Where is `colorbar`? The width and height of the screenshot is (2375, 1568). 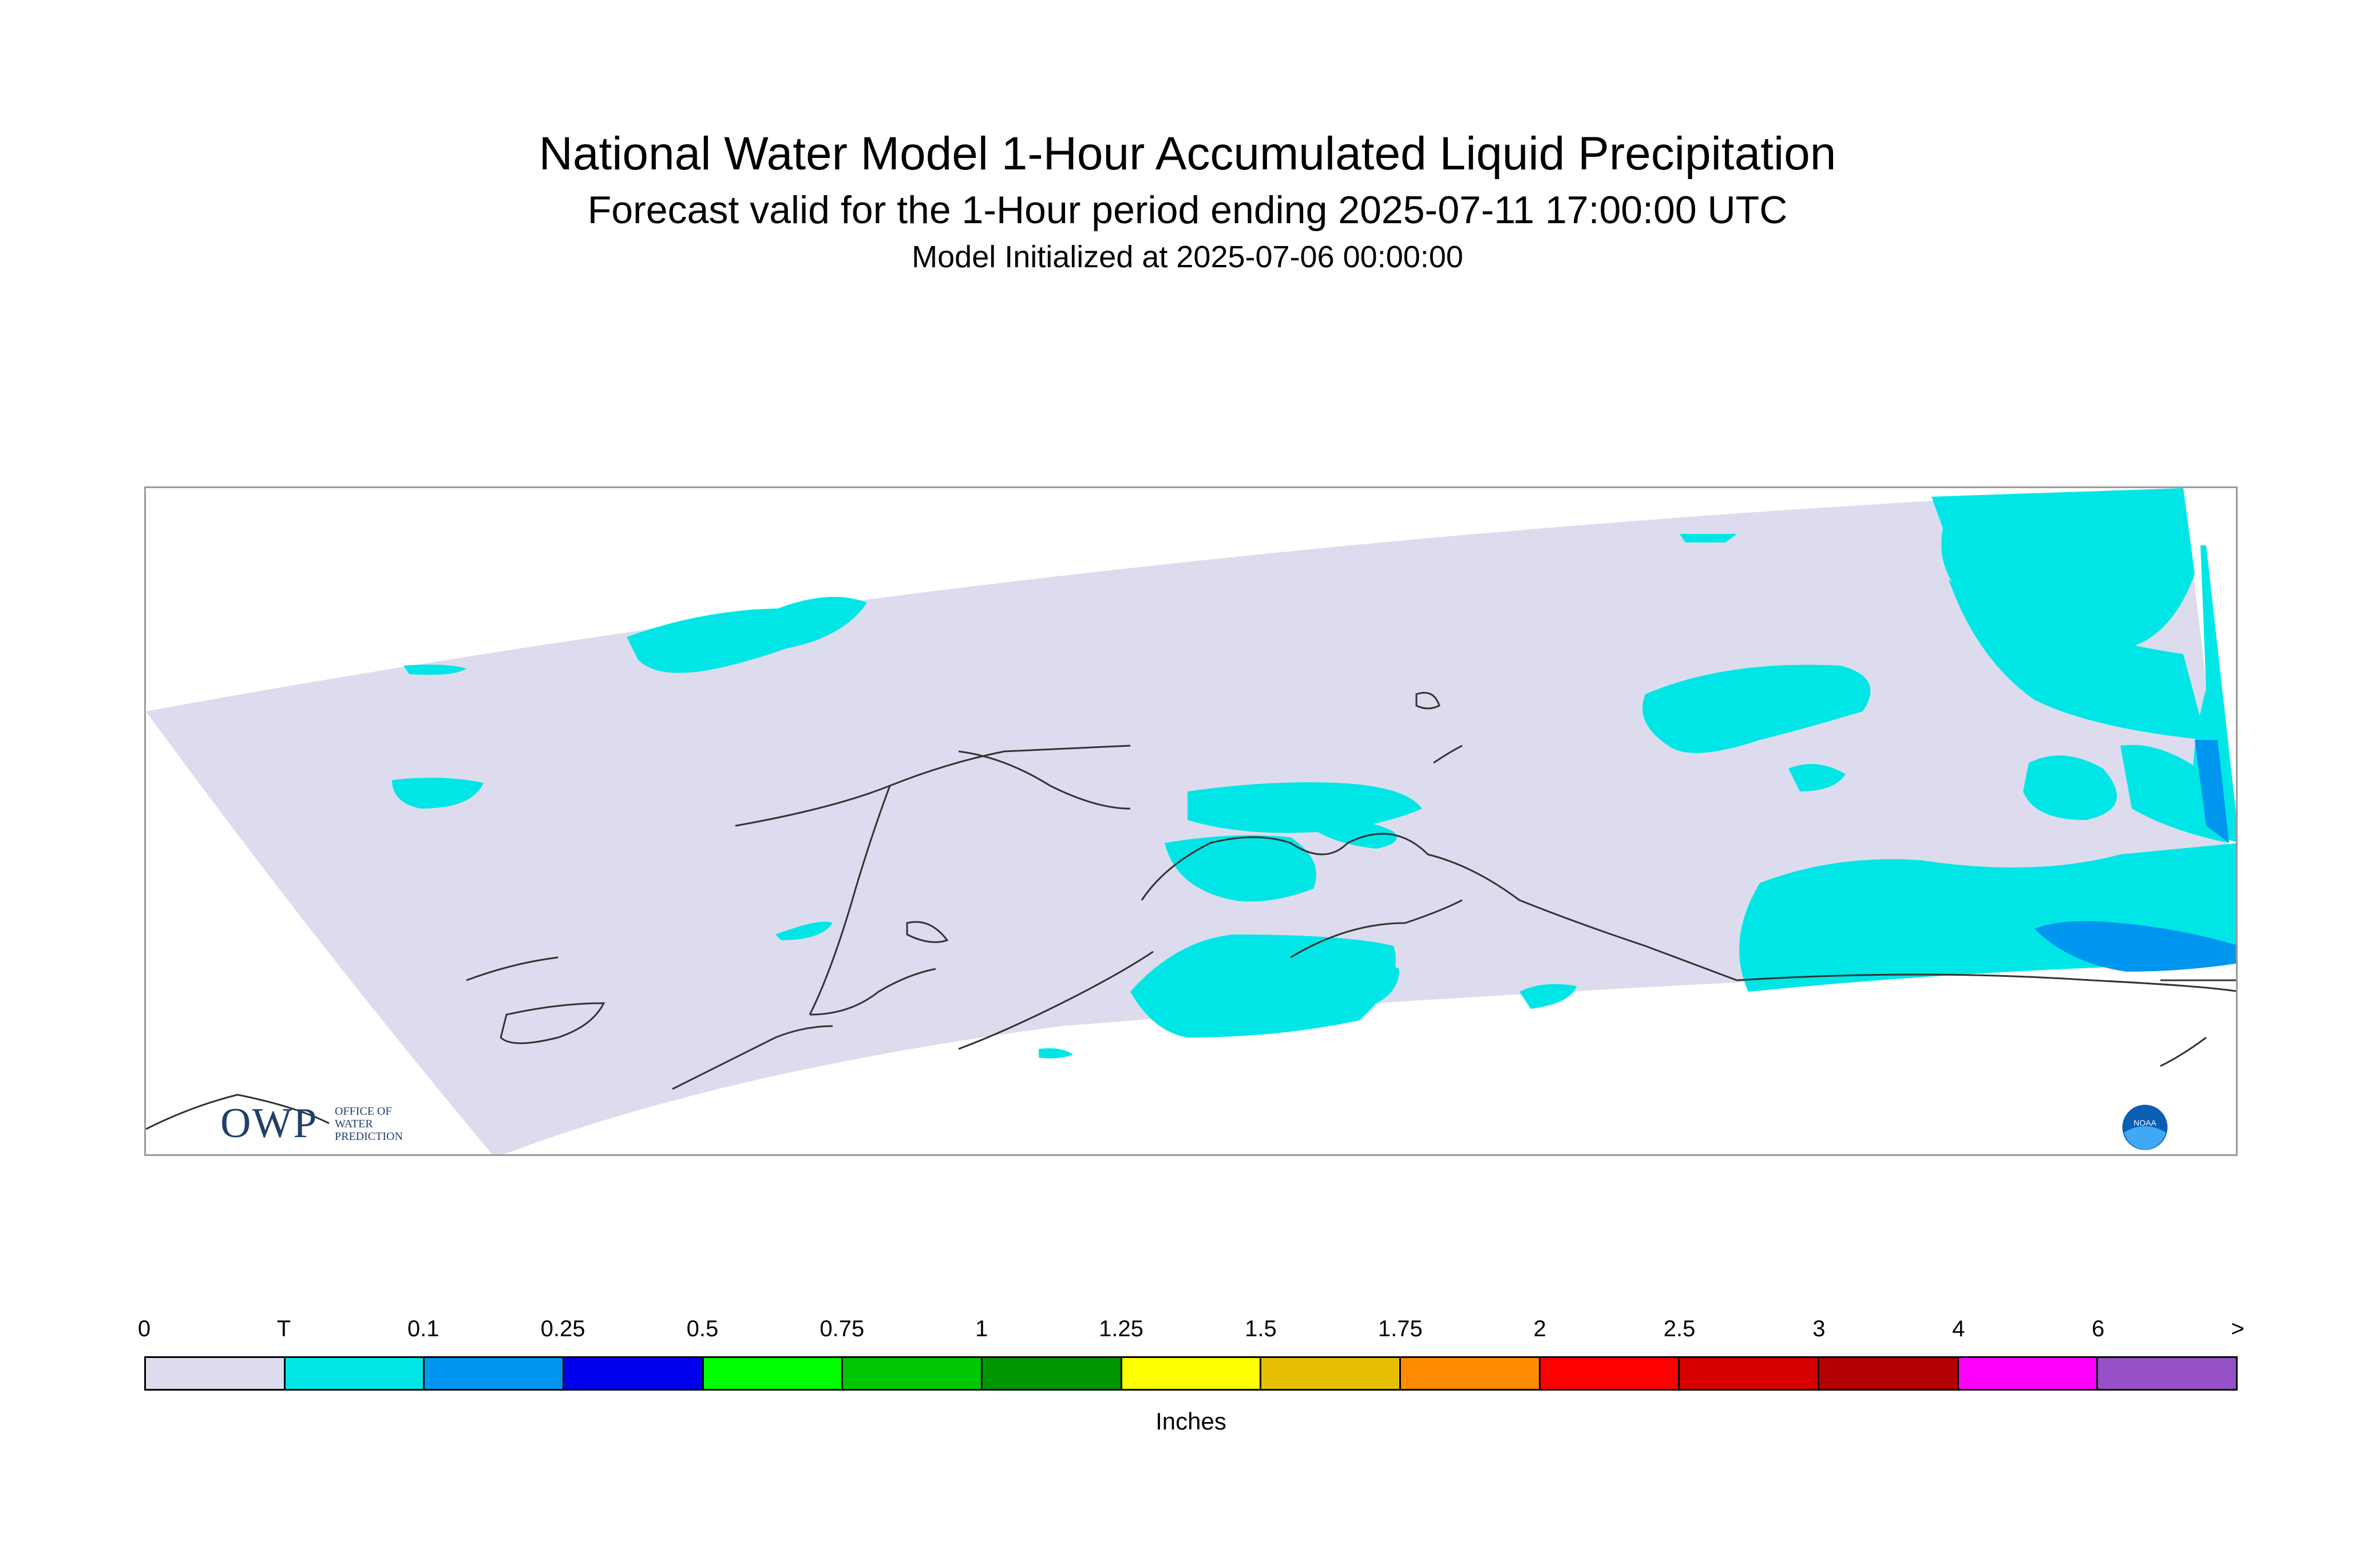 colorbar is located at coordinates (1191, 1373).